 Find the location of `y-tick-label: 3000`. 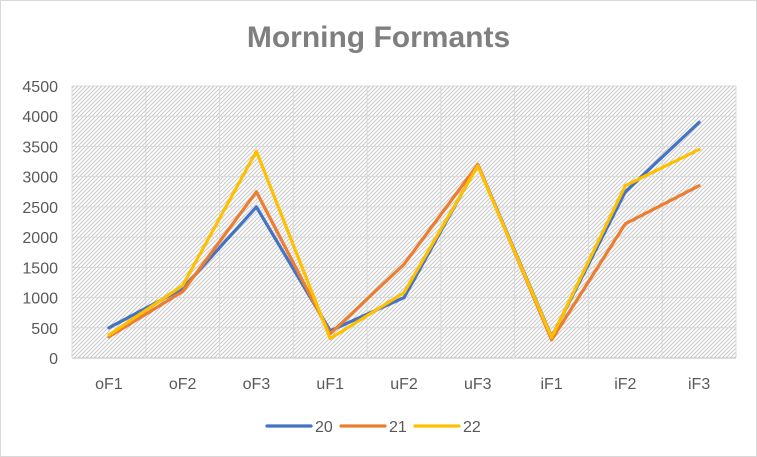

y-tick-label: 3000 is located at coordinates (40, 178).